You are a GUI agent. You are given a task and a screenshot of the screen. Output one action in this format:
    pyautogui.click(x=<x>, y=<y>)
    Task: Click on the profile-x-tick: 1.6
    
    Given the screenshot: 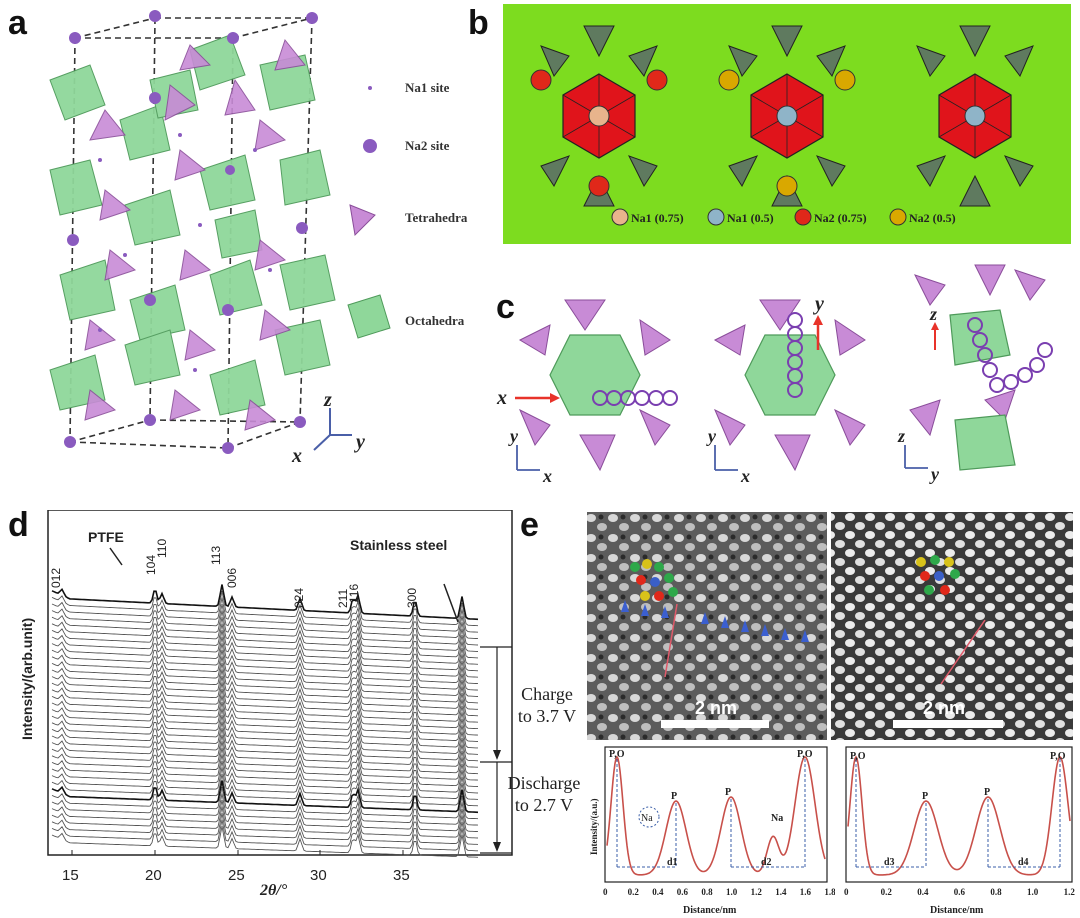 What is the action you would take?
    pyautogui.click(x=806, y=892)
    